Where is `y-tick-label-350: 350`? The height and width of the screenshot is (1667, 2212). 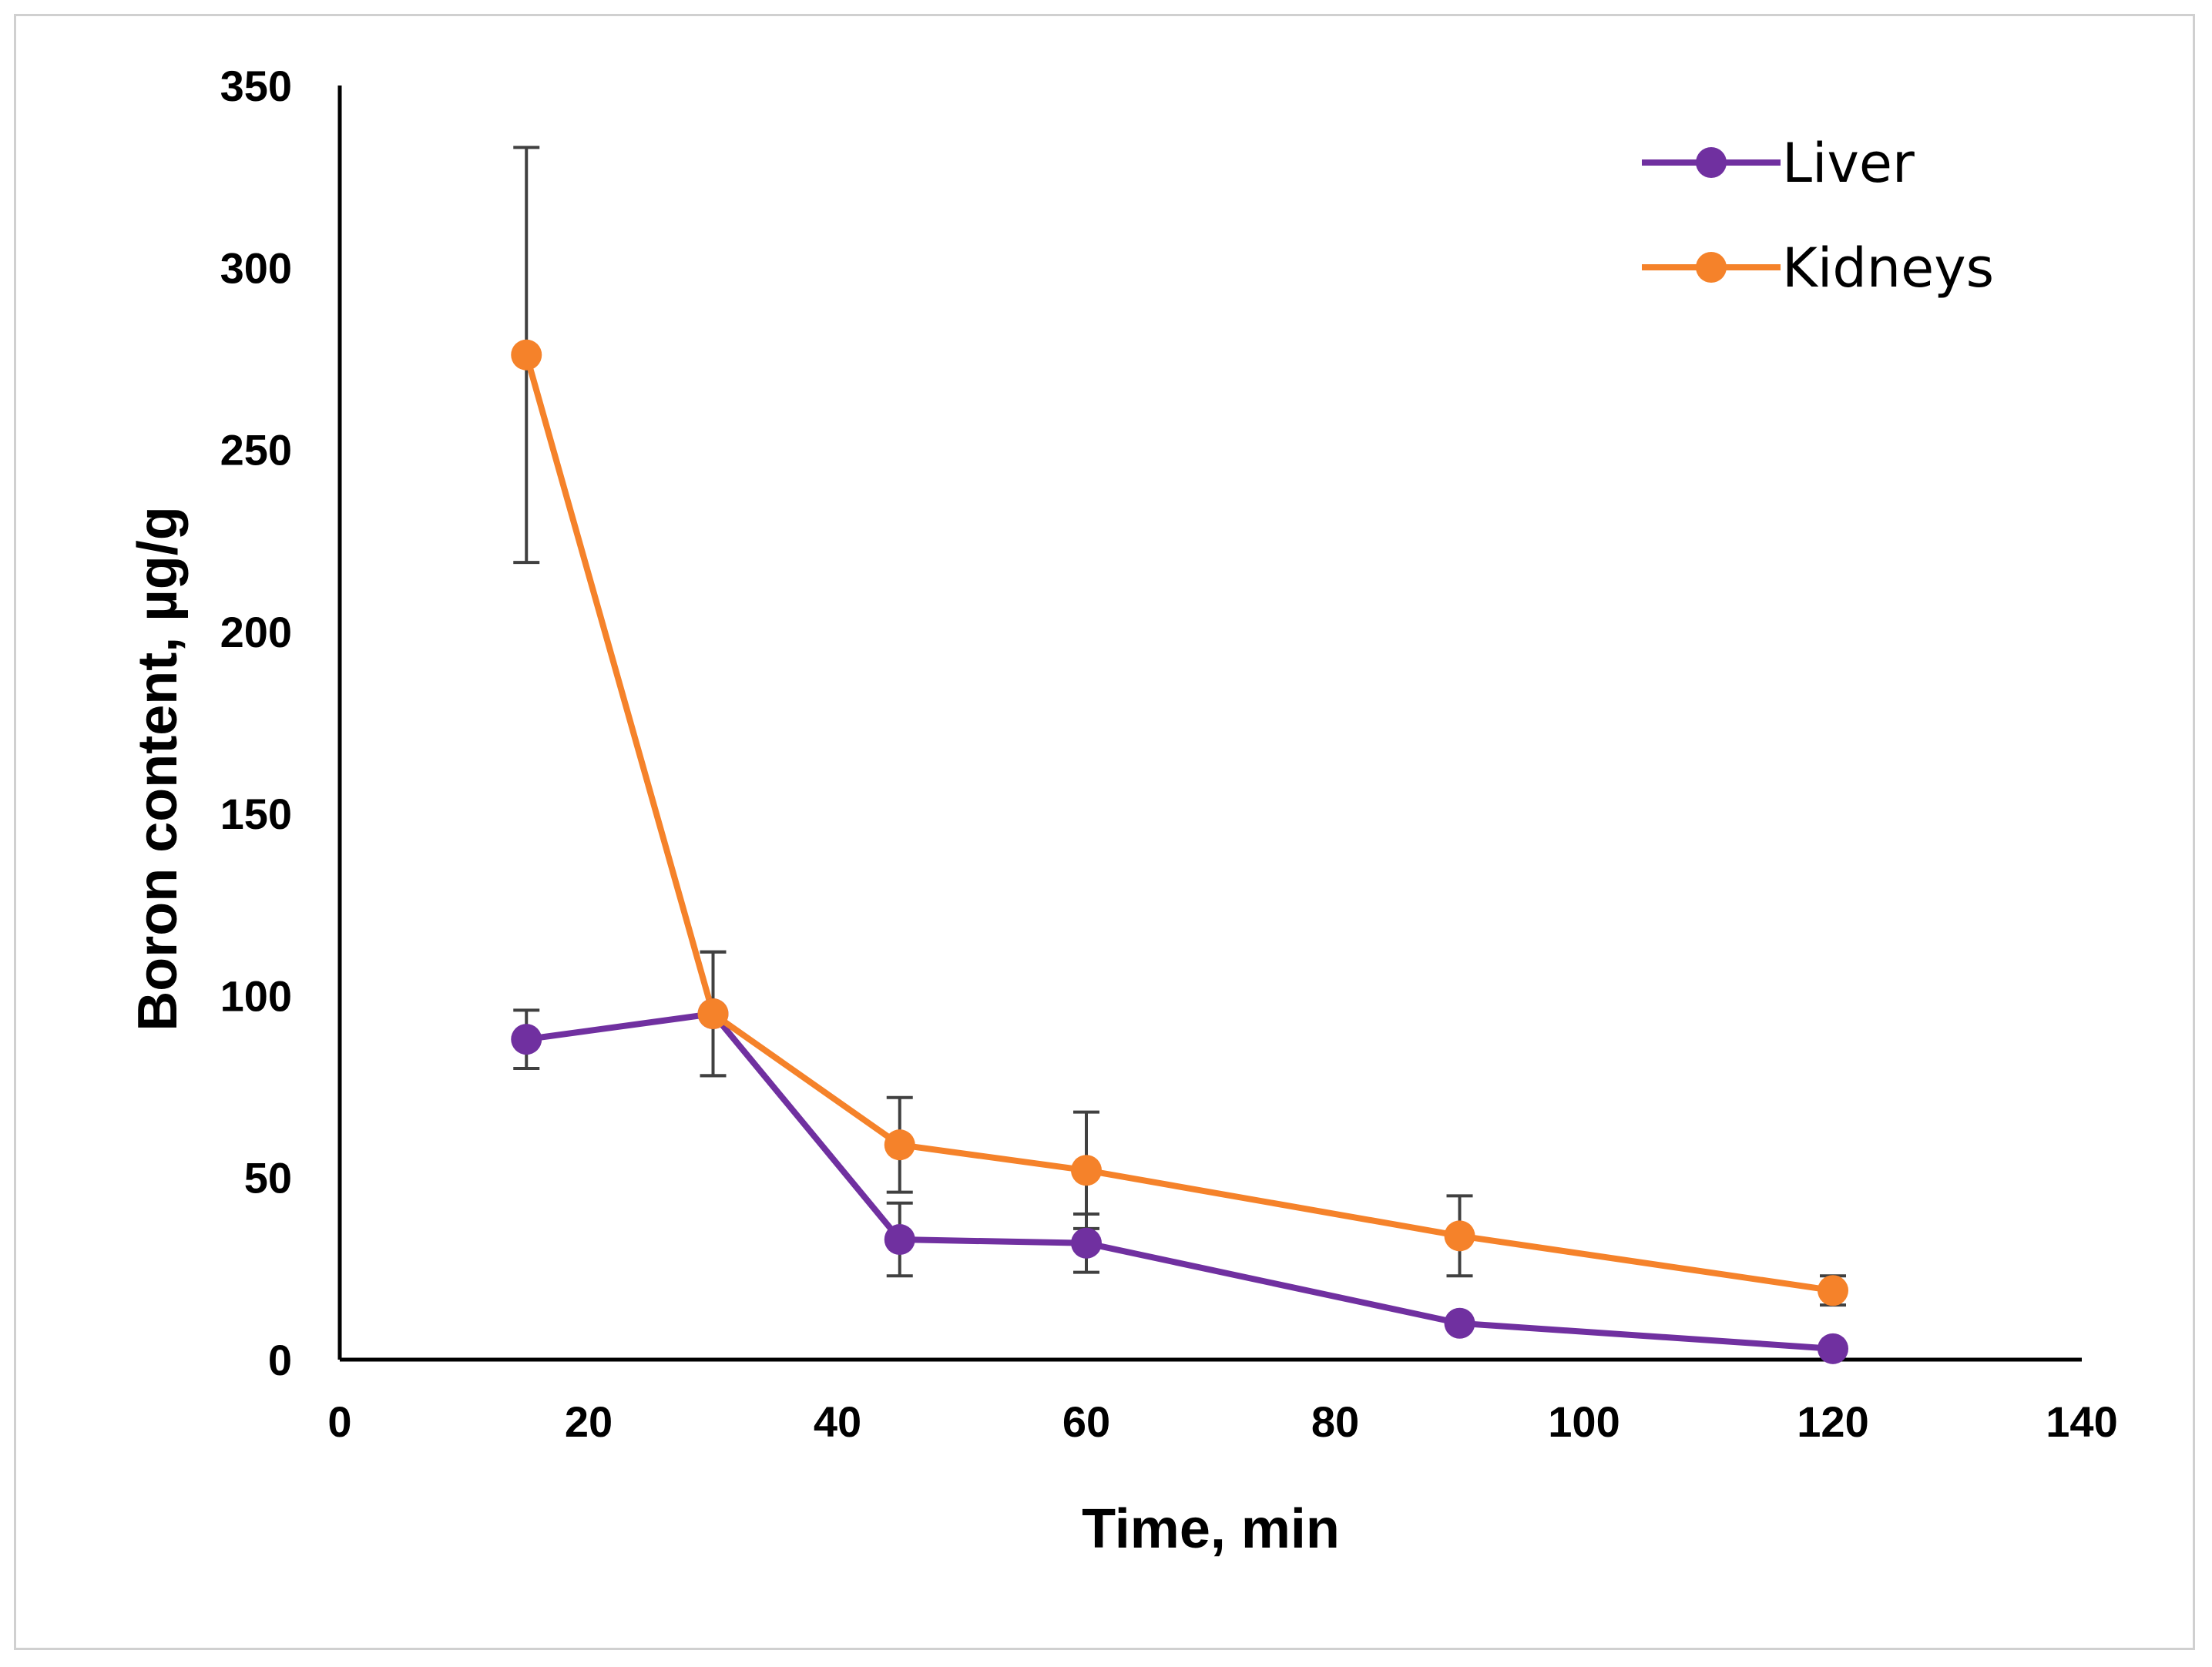
y-tick-label-350: 350 is located at coordinates (256, 86).